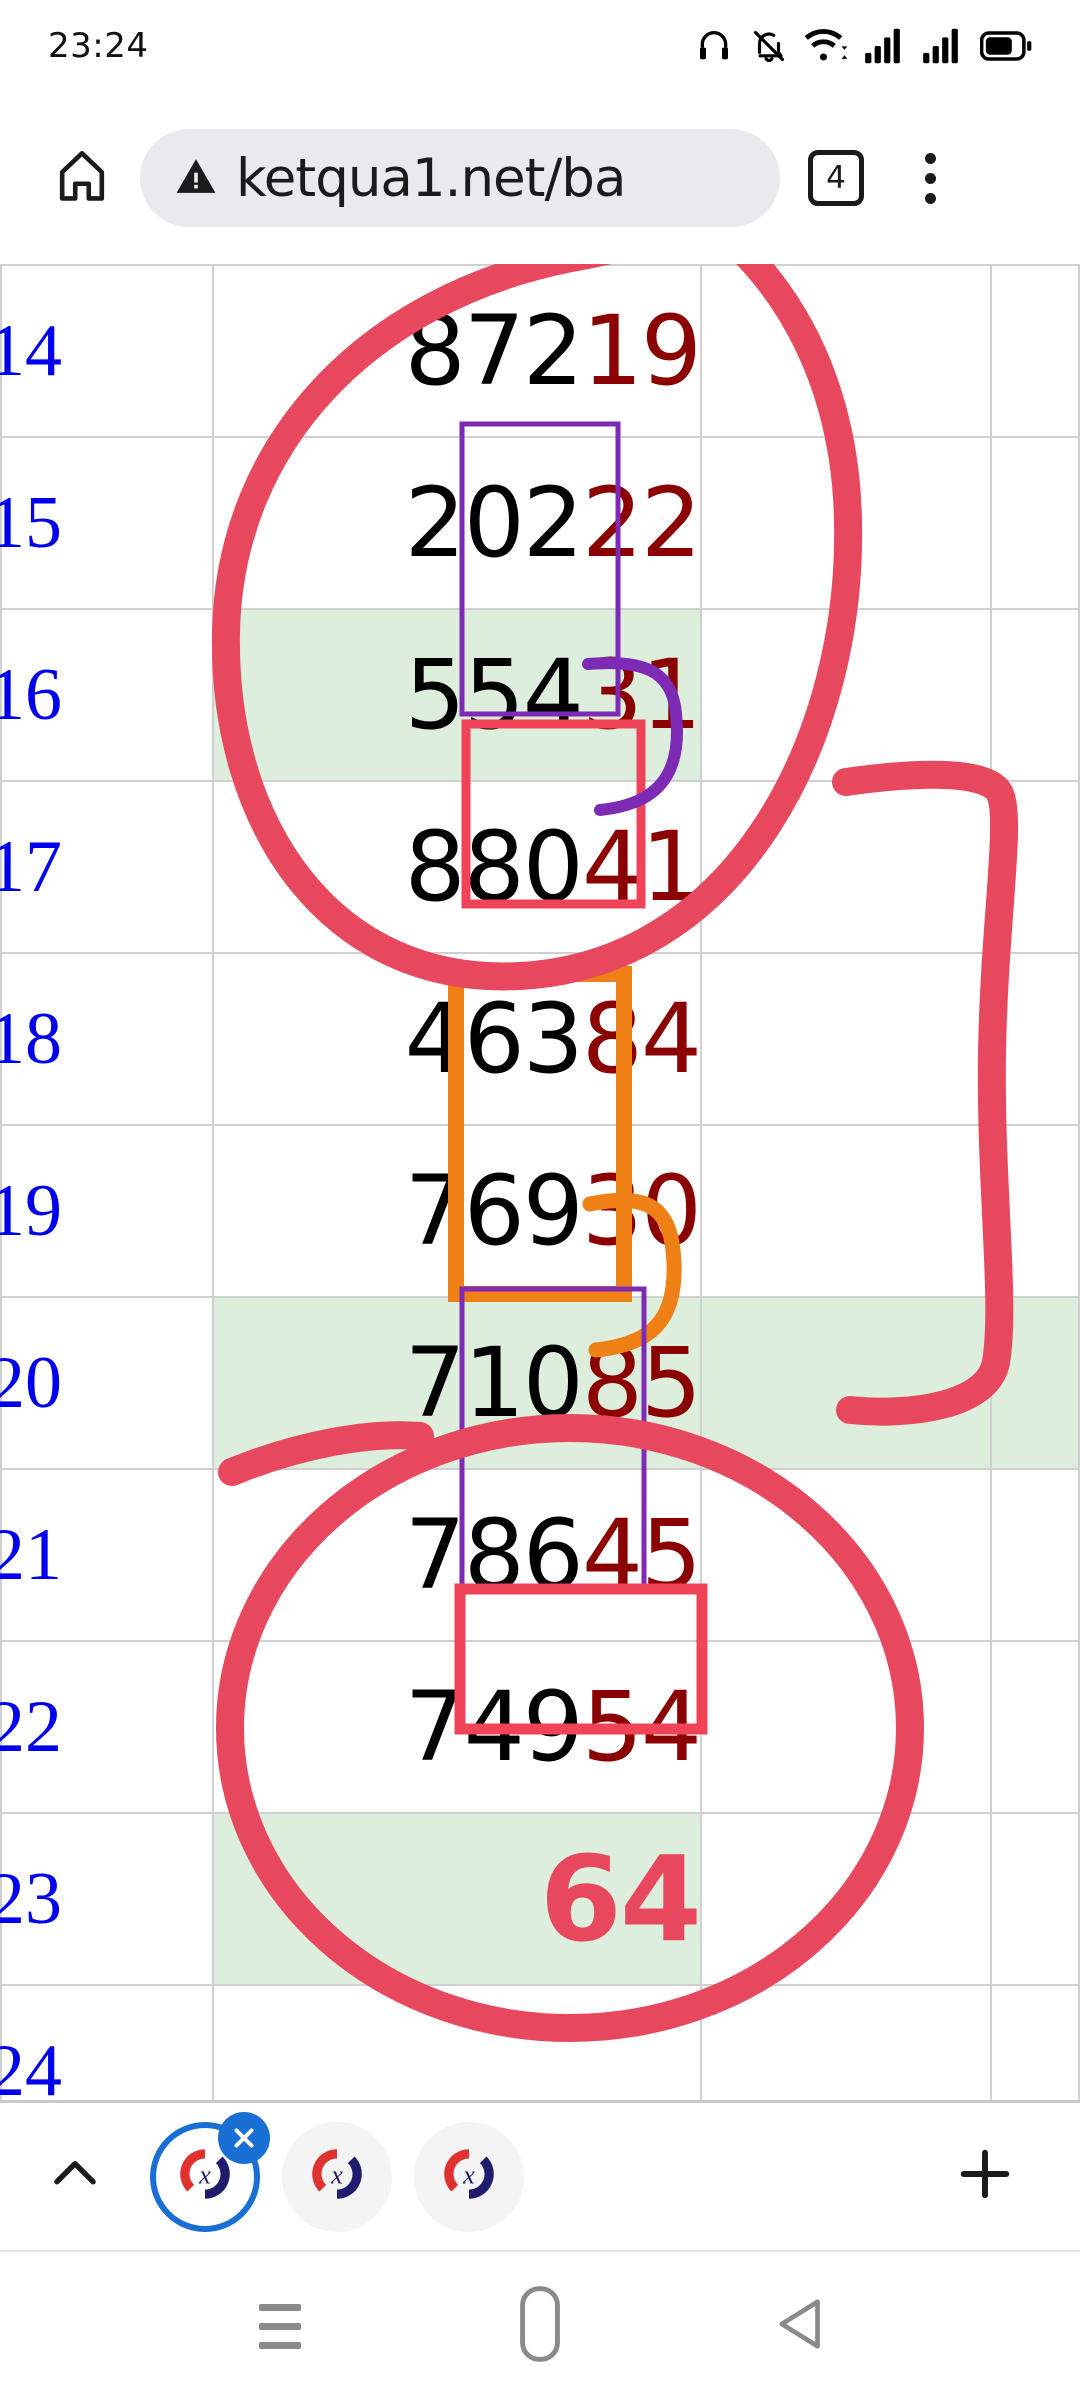 This screenshot has width=1080, height=2400. I want to click on result-prefix: 710, so click(494, 1383).